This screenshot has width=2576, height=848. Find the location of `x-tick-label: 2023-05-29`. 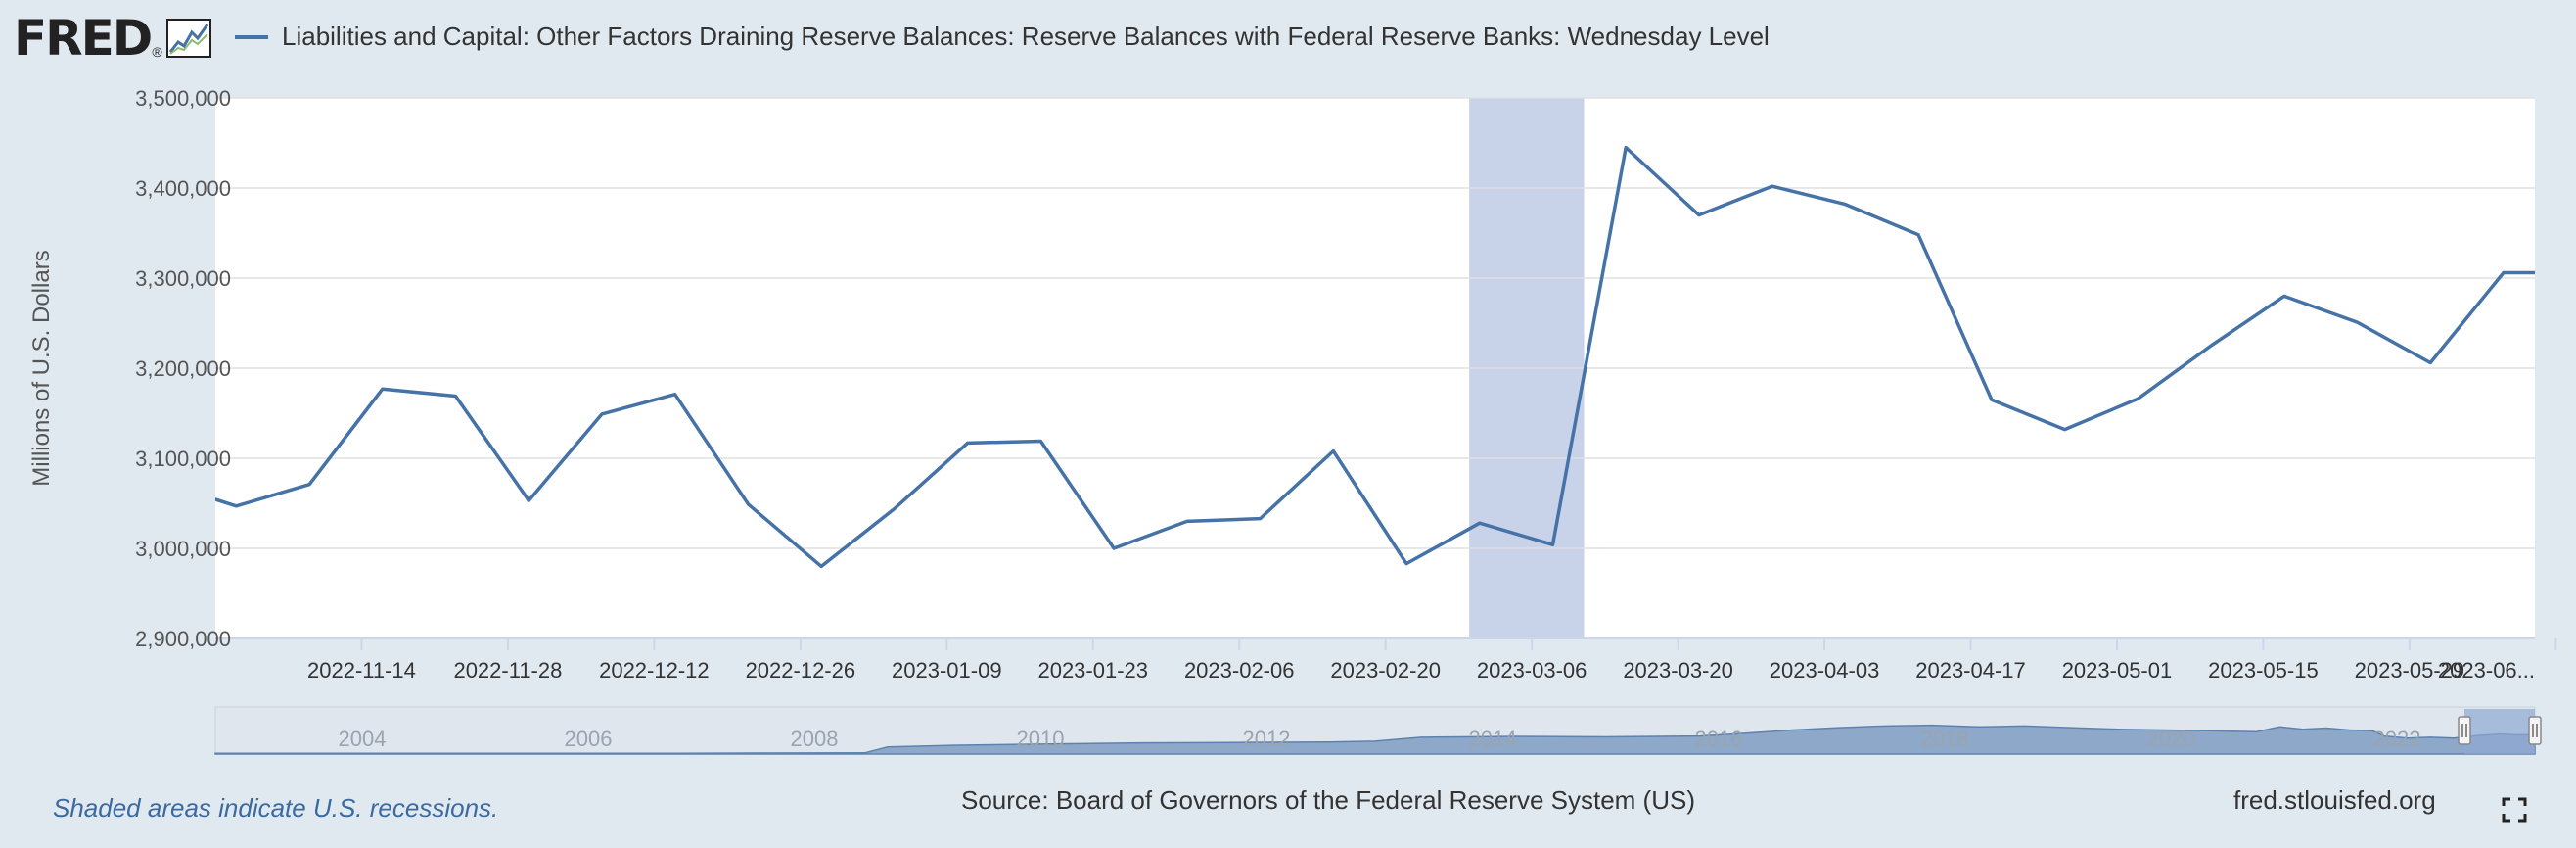

x-tick-label: 2023-05-29 is located at coordinates (2410, 670).